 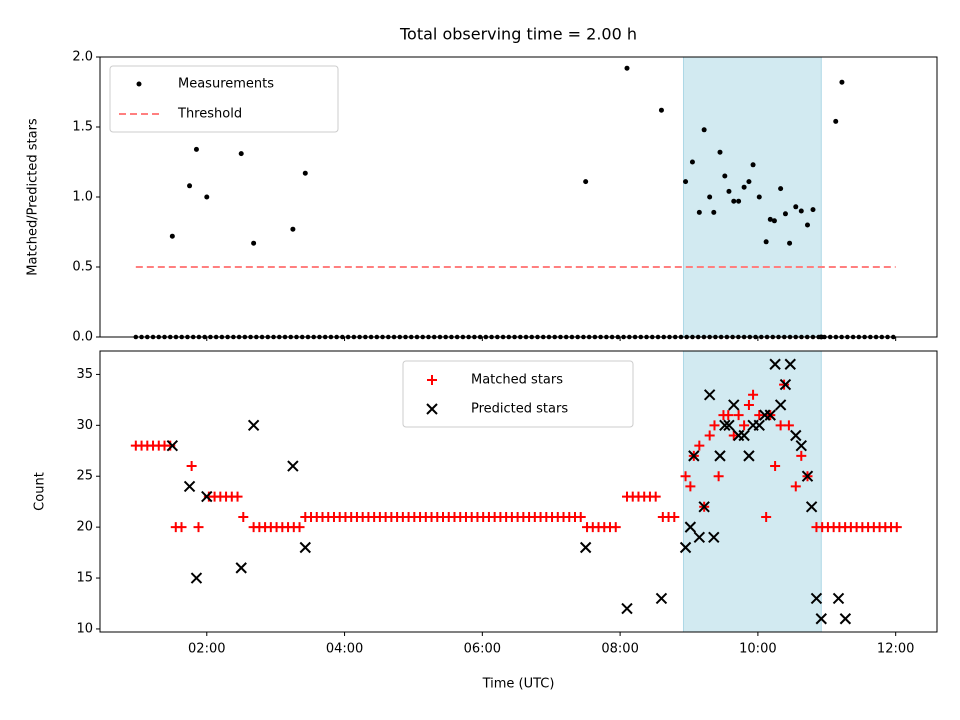 I want to click on y-tick-label: 1.0, so click(x=82, y=197).